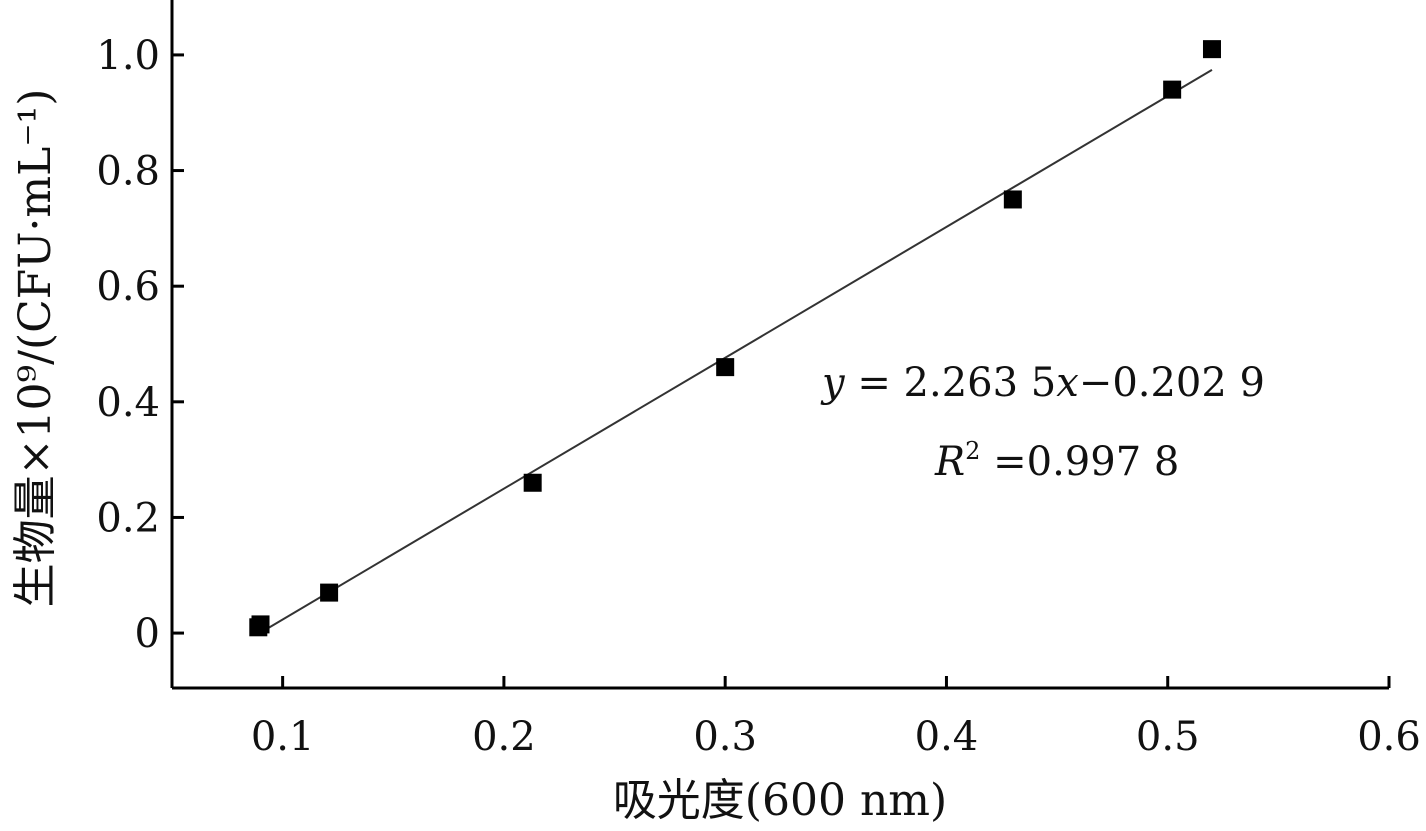 The width and height of the screenshot is (1426, 831). What do you see at coordinates (725, 737) in the screenshot?
I see `x-tick-label: 0.3` at bounding box center [725, 737].